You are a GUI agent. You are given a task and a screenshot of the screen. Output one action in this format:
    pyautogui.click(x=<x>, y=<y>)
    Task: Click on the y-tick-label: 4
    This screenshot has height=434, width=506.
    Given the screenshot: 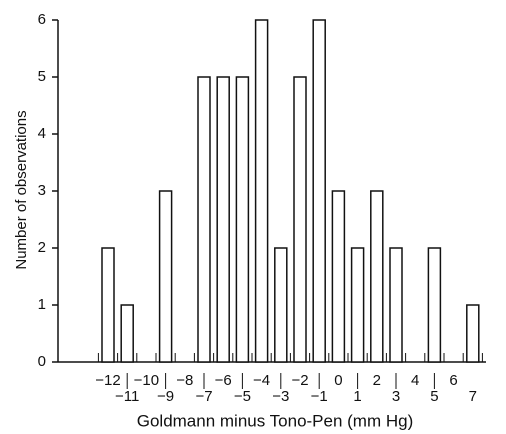 What is the action you would take?
    pyautogui.click(x=42, y=133)
    